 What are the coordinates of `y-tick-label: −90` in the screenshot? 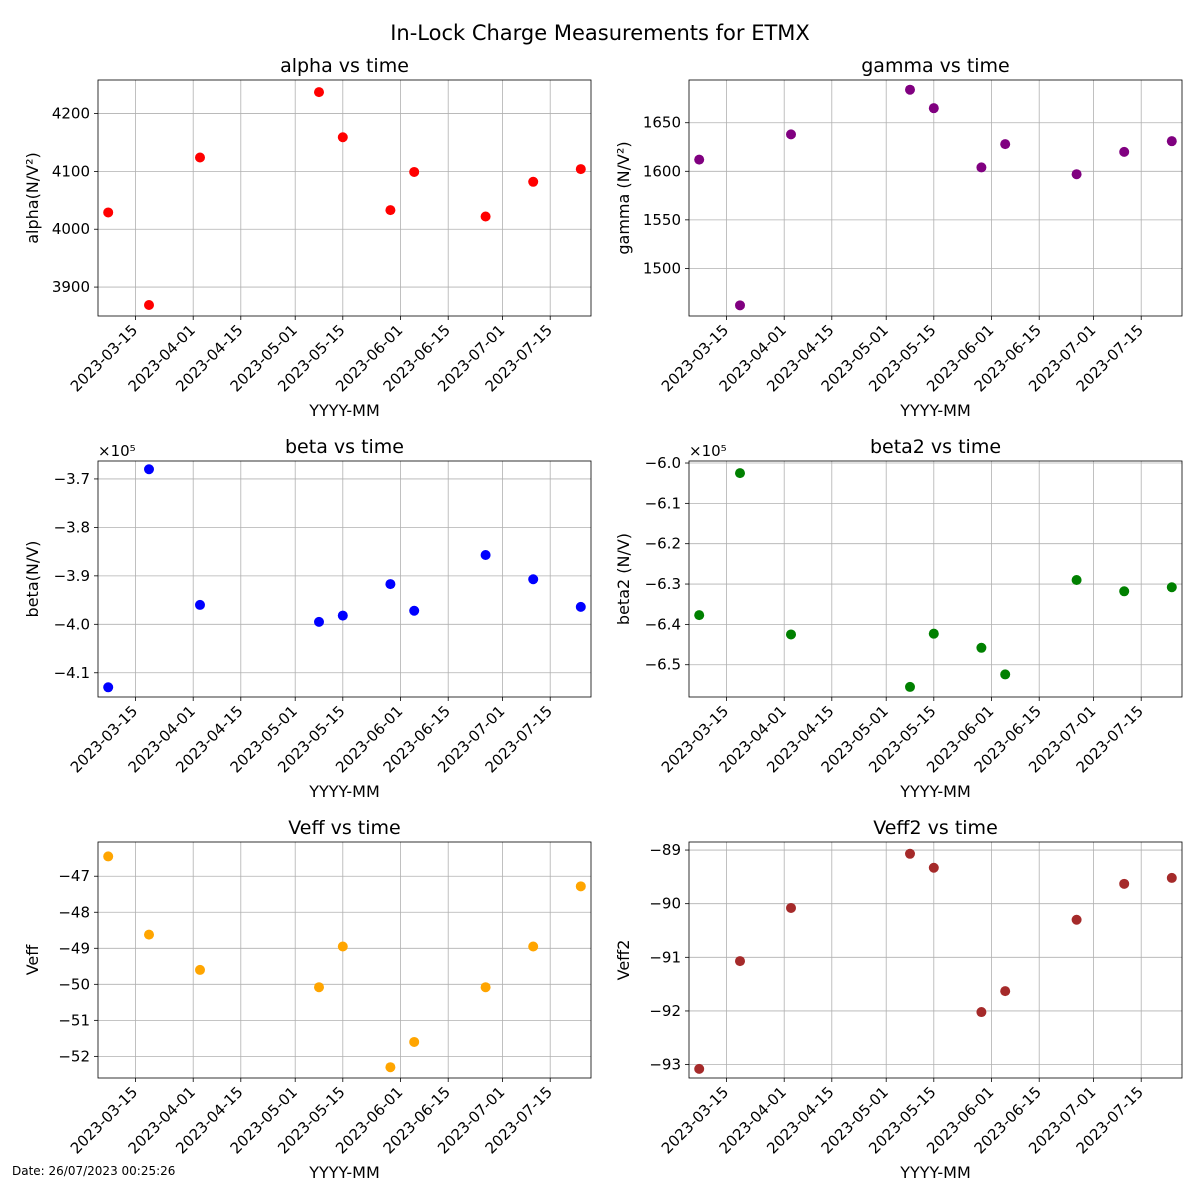 It's located at (665, 904).